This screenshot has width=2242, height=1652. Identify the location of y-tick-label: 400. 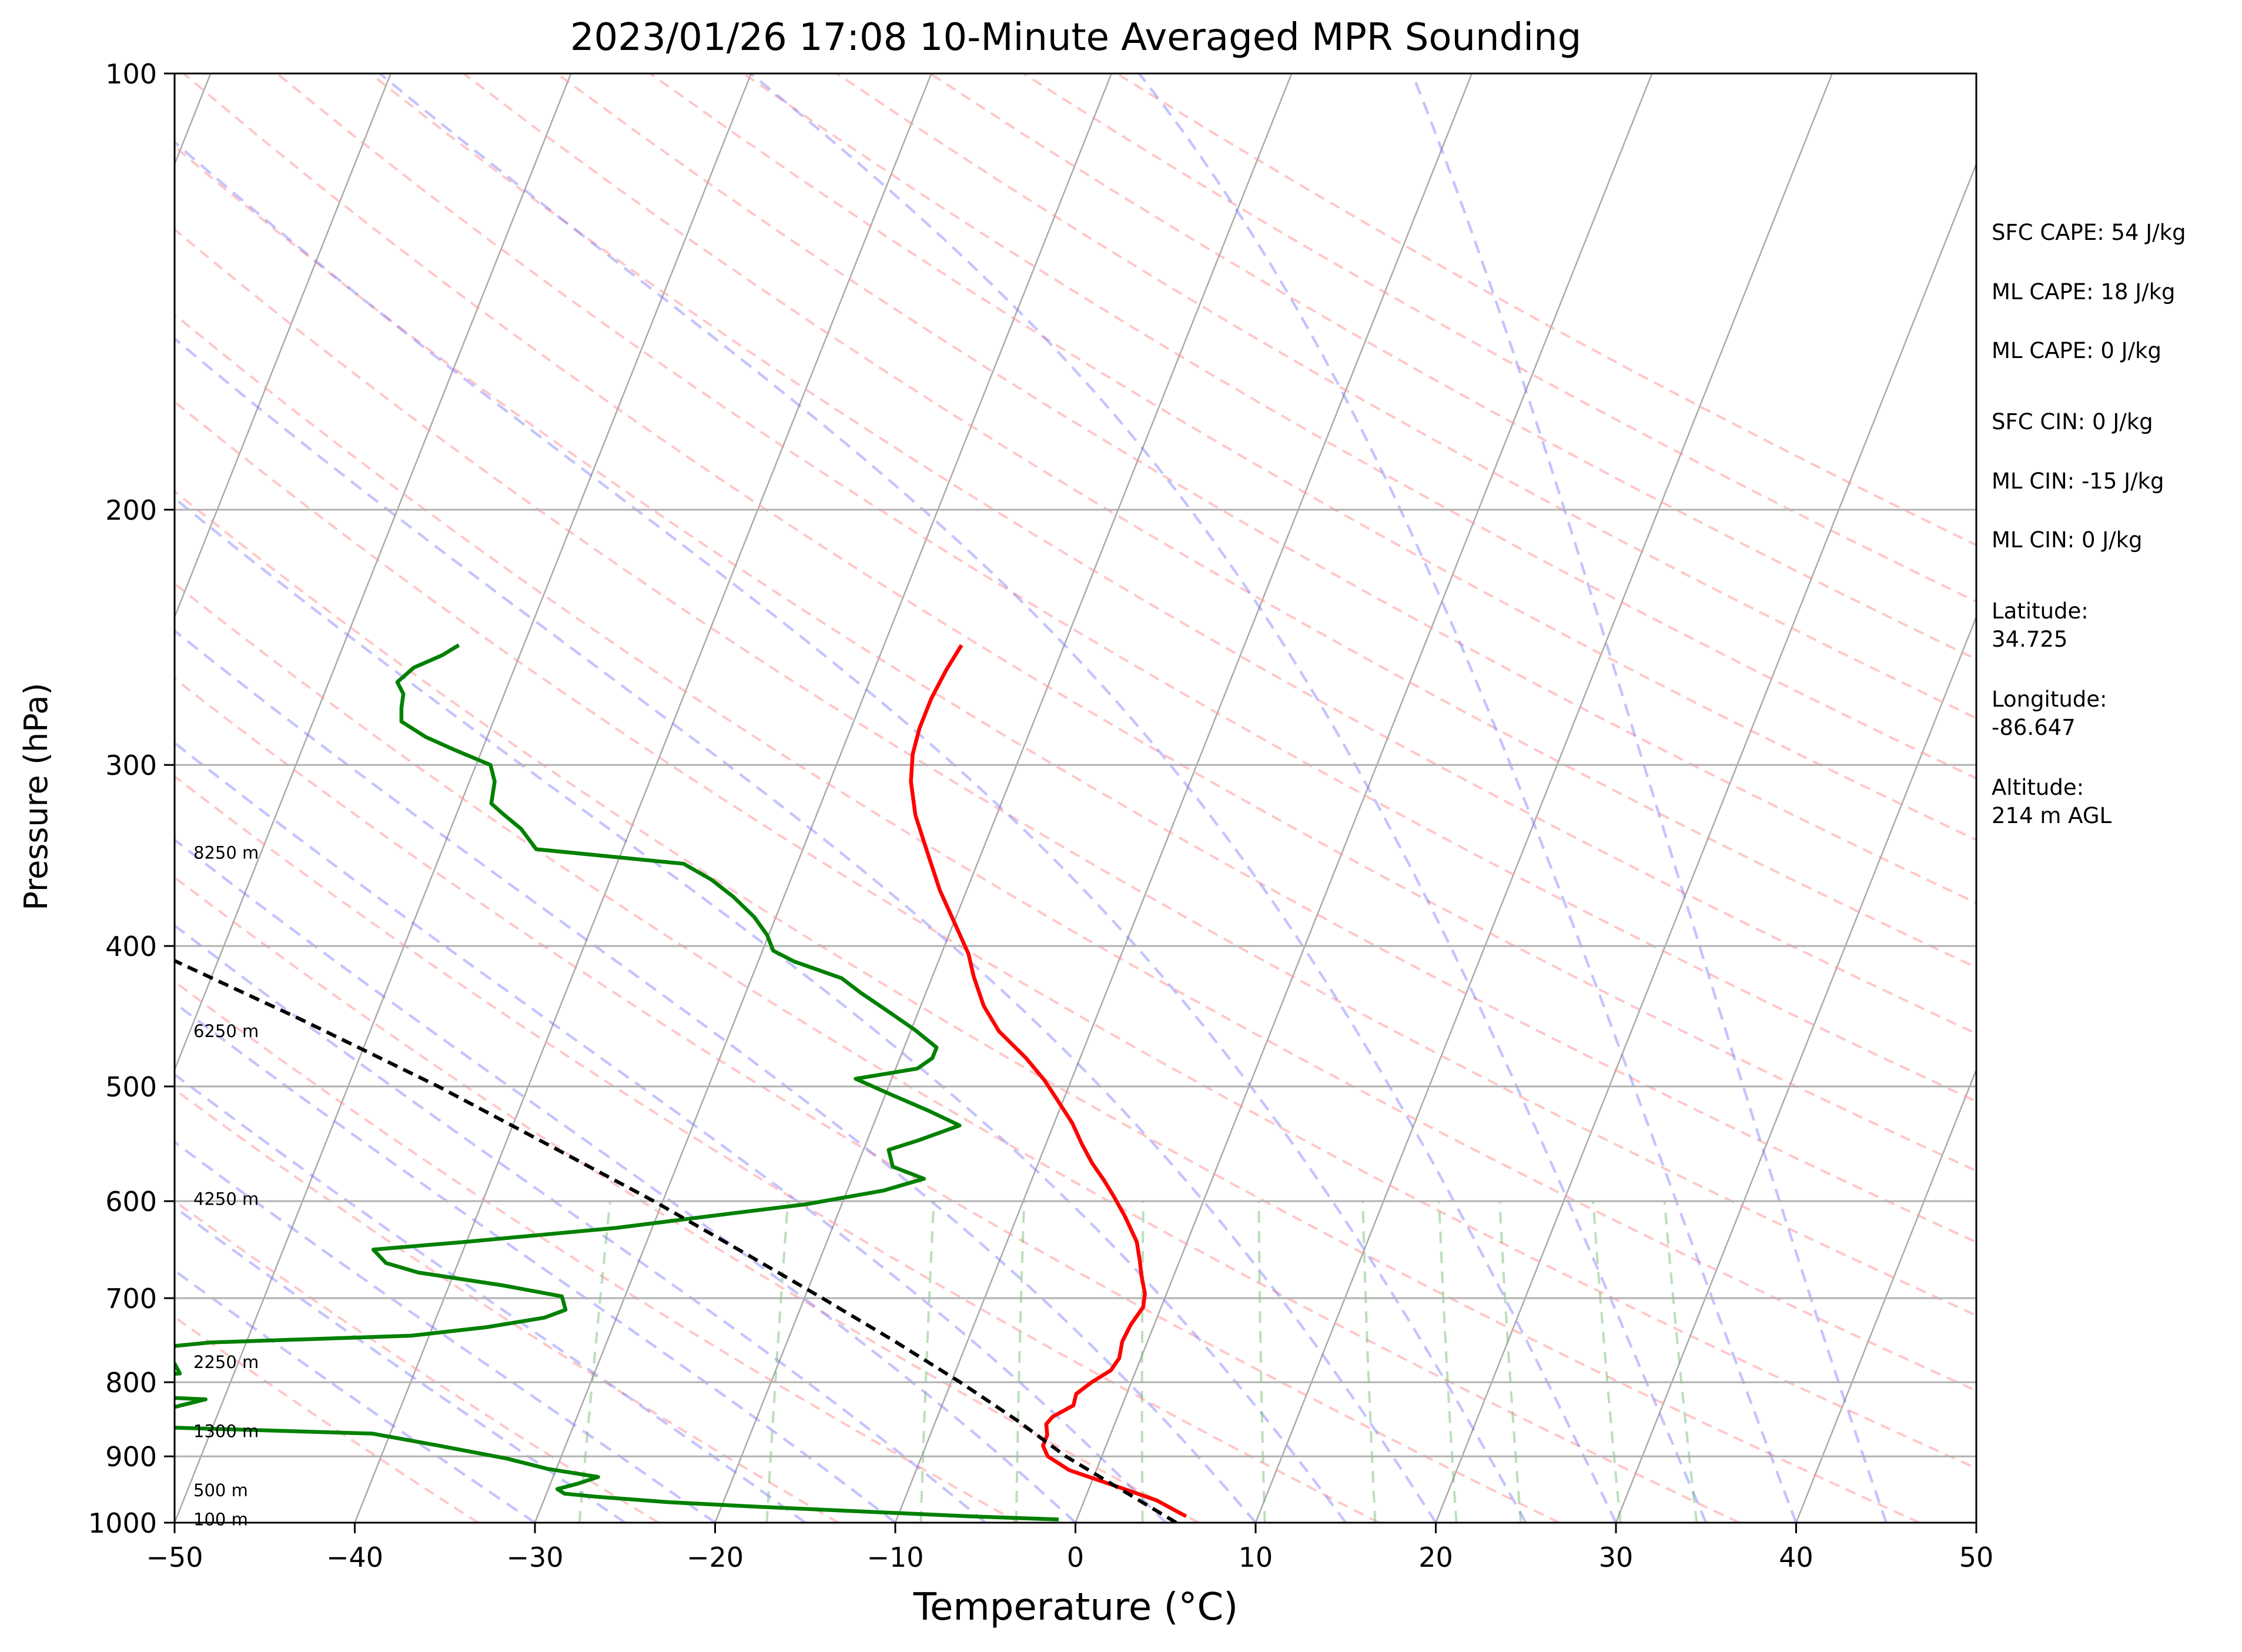
(131, 947).